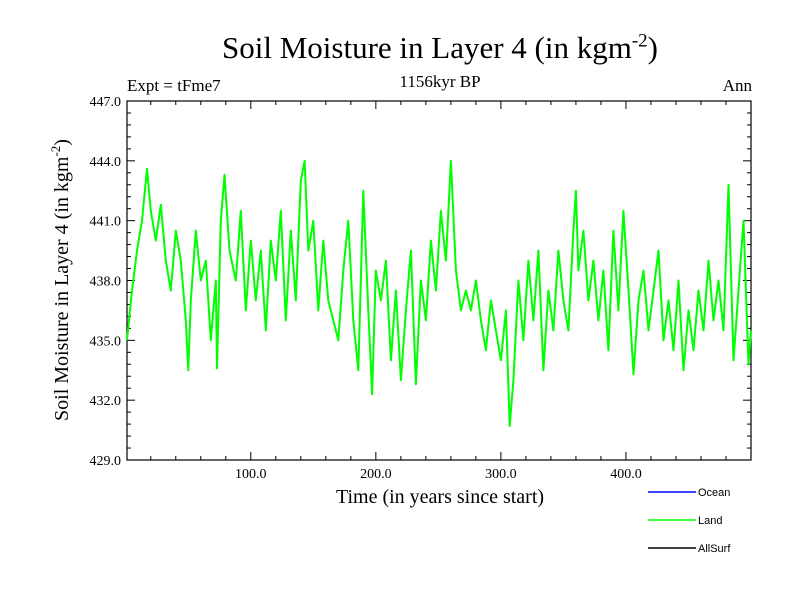  Describe the element at coordinates (174, 85) in the screenshot. I see `experiment-label: Expt = tFme7` at that location.